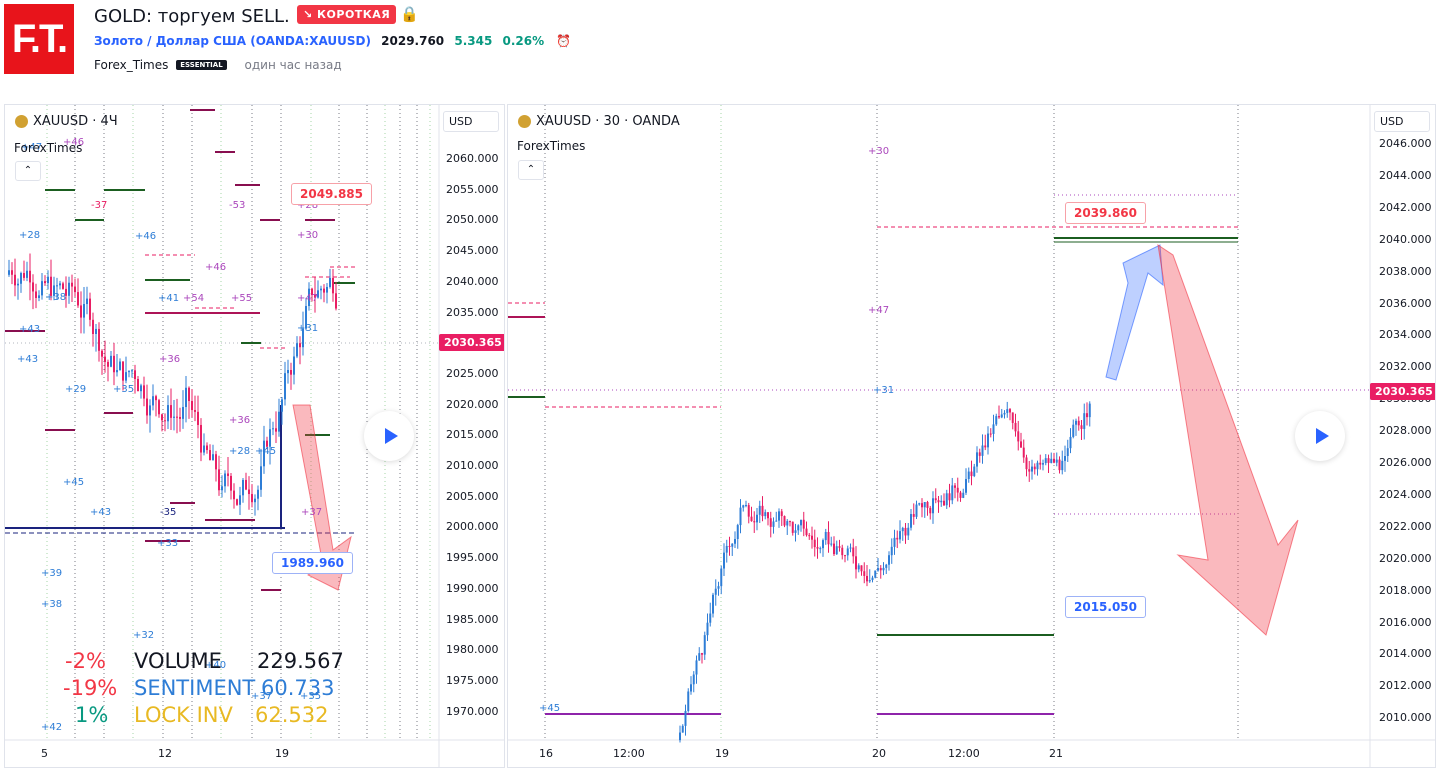 The image size is (1439, 772). I want to click on author-plan-badge: ESSENTIAL, so click(201, 65).